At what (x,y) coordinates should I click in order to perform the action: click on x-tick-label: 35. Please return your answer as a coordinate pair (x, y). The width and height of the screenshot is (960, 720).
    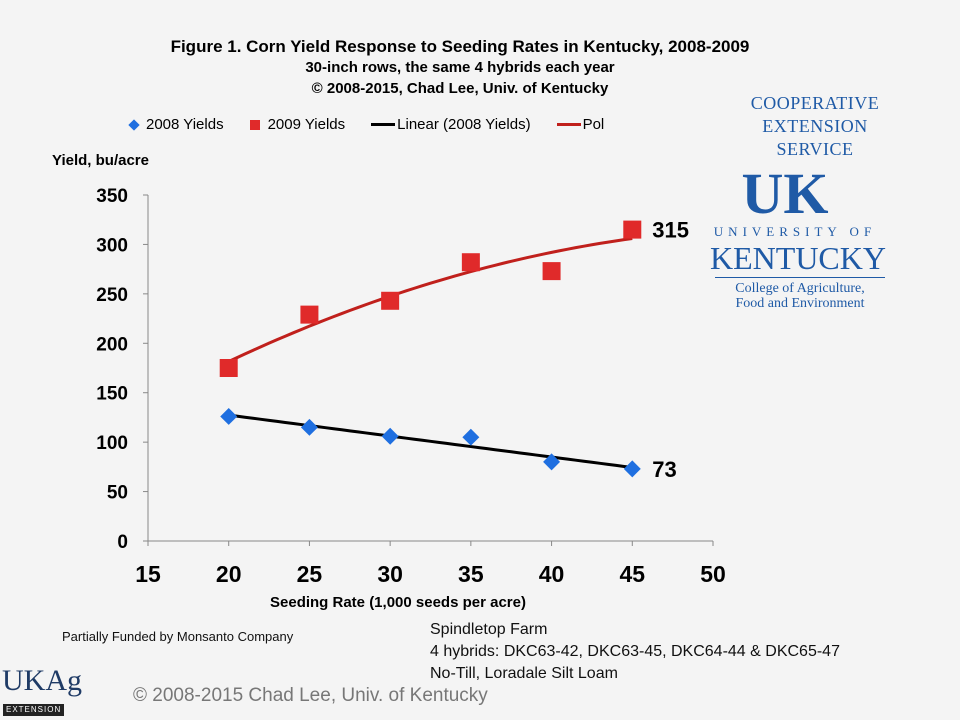
    Looking at the image, I should click on (471, 574).